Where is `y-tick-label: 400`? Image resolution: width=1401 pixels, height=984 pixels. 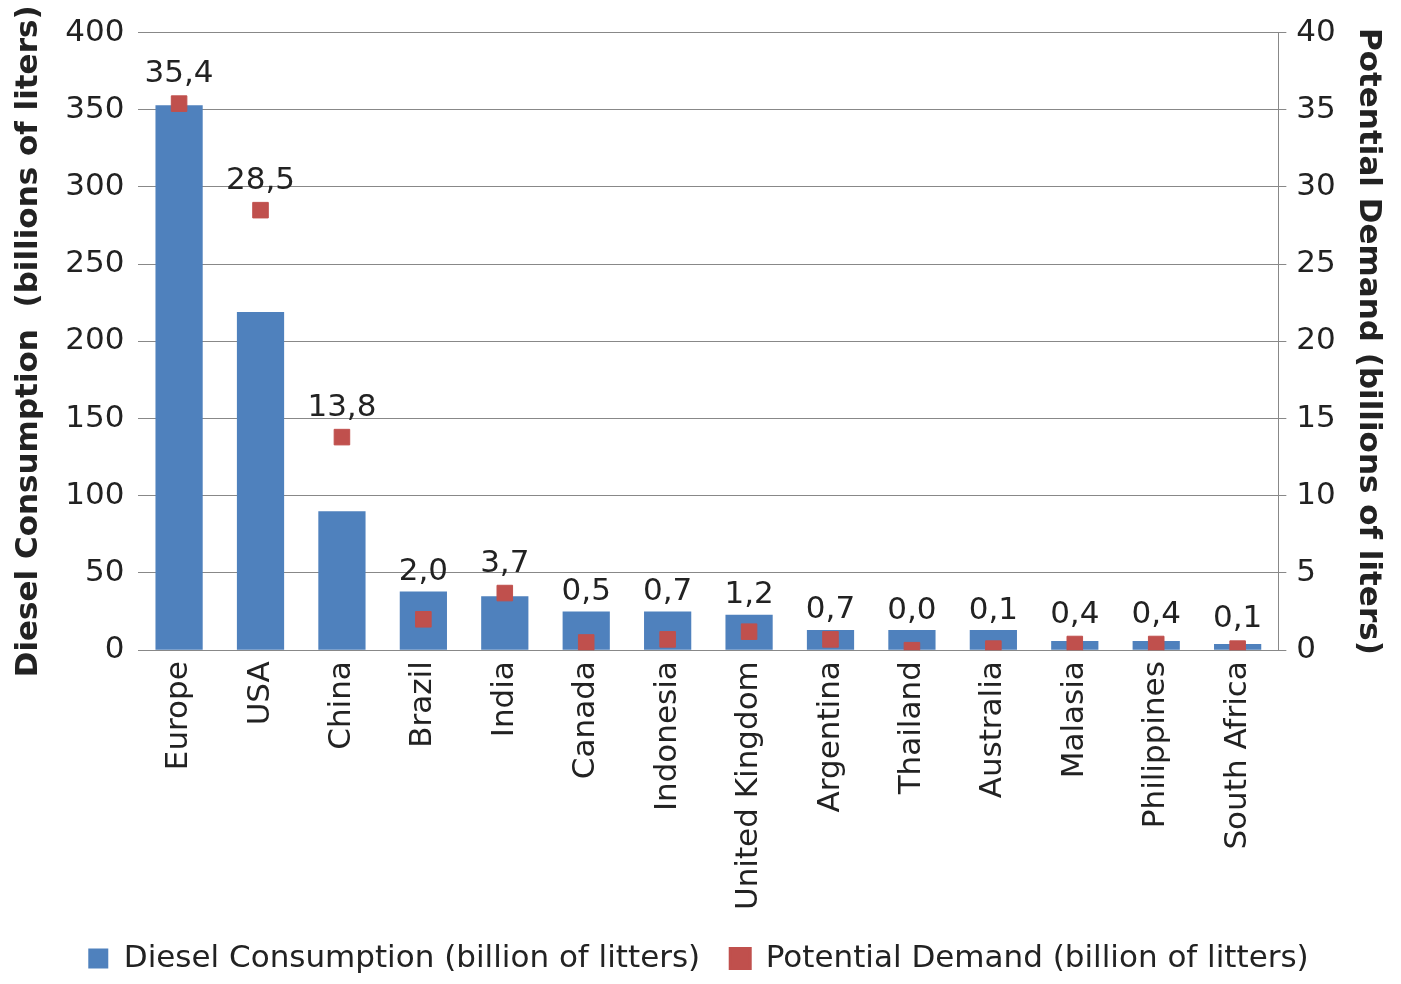
y-tick-label: 400 is located at coordinates (95, 29).